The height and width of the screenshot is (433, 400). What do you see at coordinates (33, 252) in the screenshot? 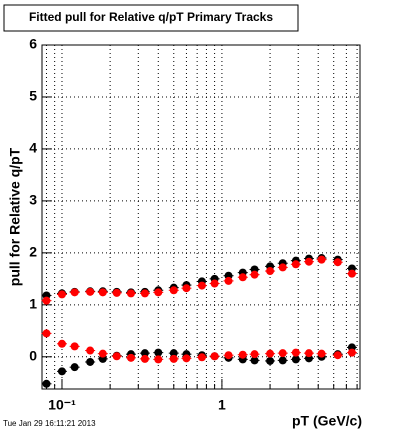
I see `y-tick-label: 2` at bounding box center [33, 252].